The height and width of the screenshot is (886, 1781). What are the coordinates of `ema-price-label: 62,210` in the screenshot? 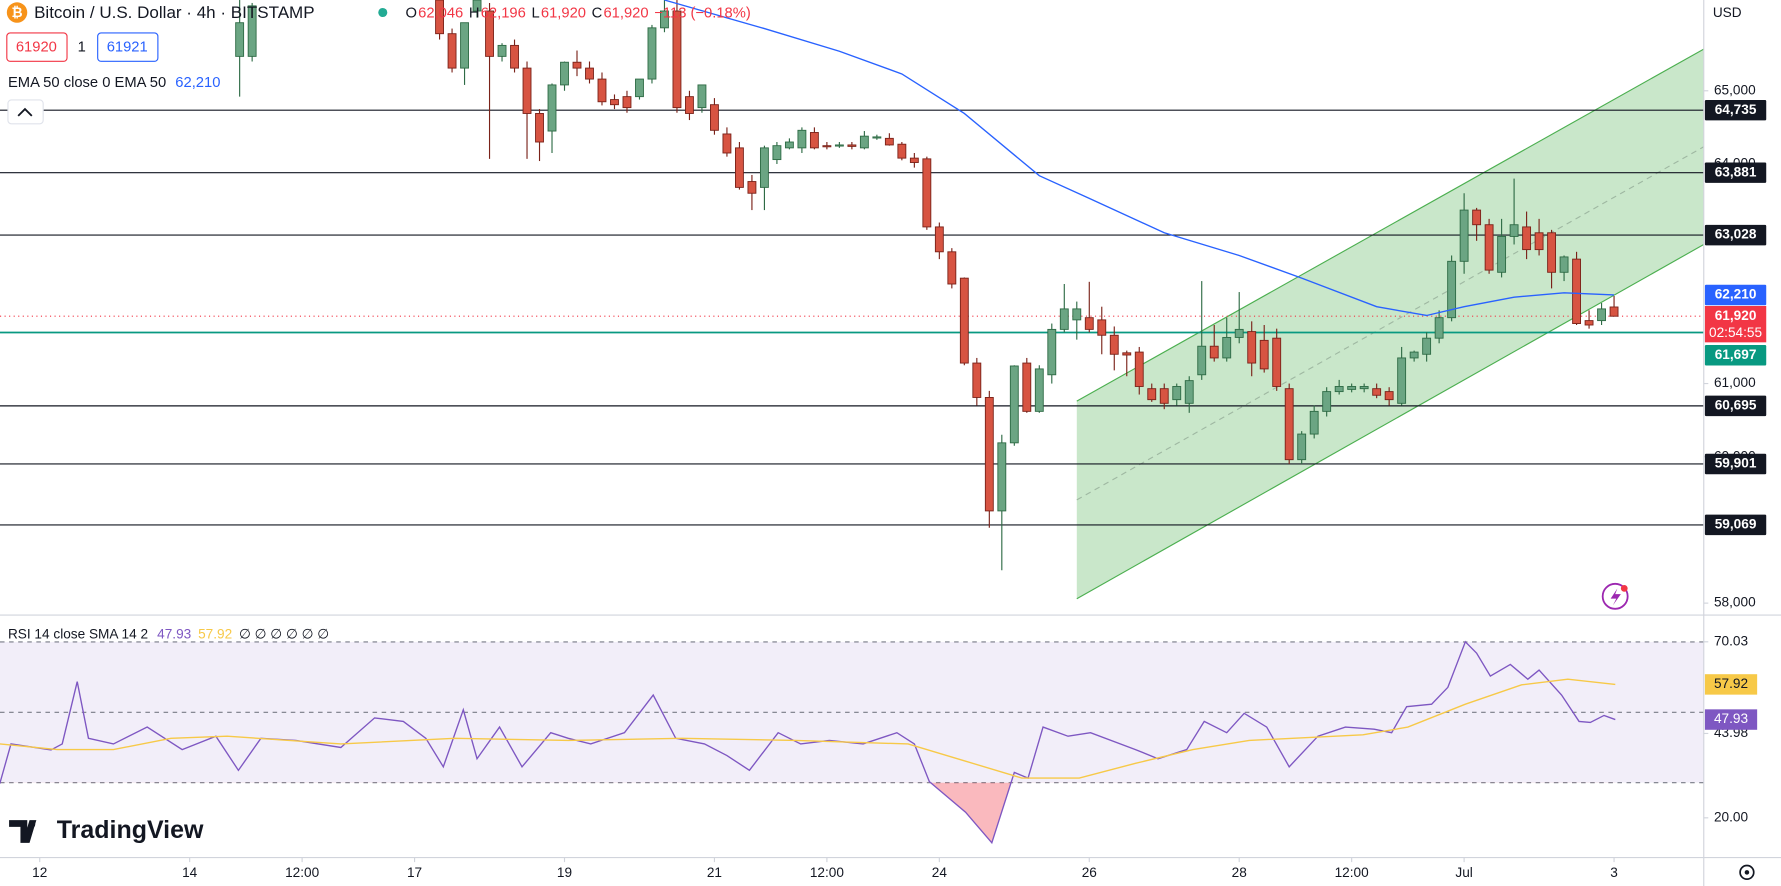 It's located at (1736, 294).